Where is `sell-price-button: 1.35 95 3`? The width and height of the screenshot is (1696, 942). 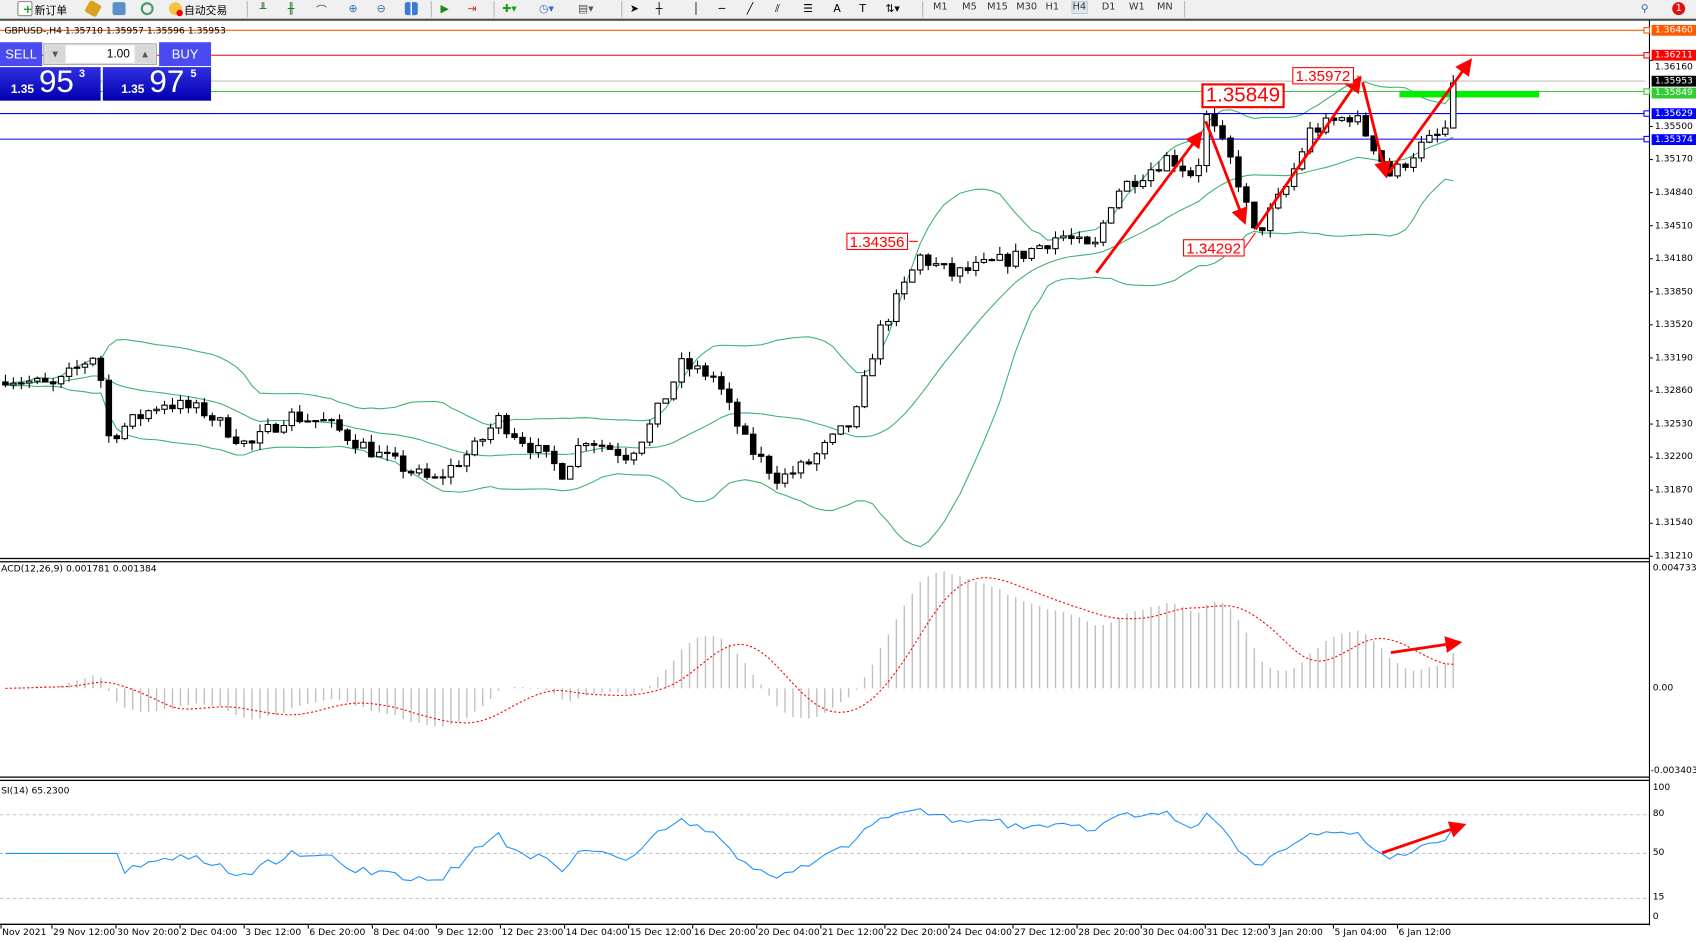
sell-price-button: 1.35 95 3 is located at coordinates (50, 83).